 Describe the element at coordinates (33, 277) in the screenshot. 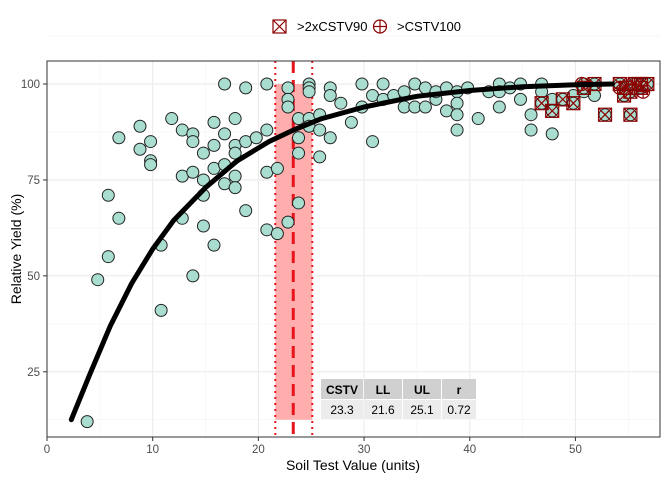

I see `y-tick-label: 50` at that location.